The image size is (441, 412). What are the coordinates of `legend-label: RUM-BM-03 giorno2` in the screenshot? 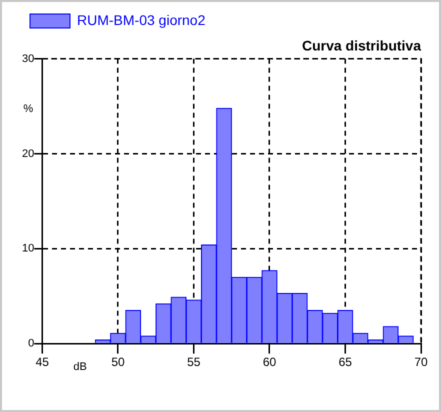 It's located at (141, 20).